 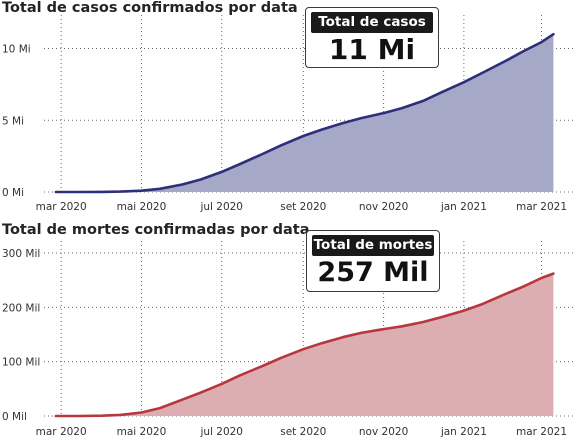 I want to click on cases-chart-title: Total de casos confirmados por data, so click(x=150, y=8).